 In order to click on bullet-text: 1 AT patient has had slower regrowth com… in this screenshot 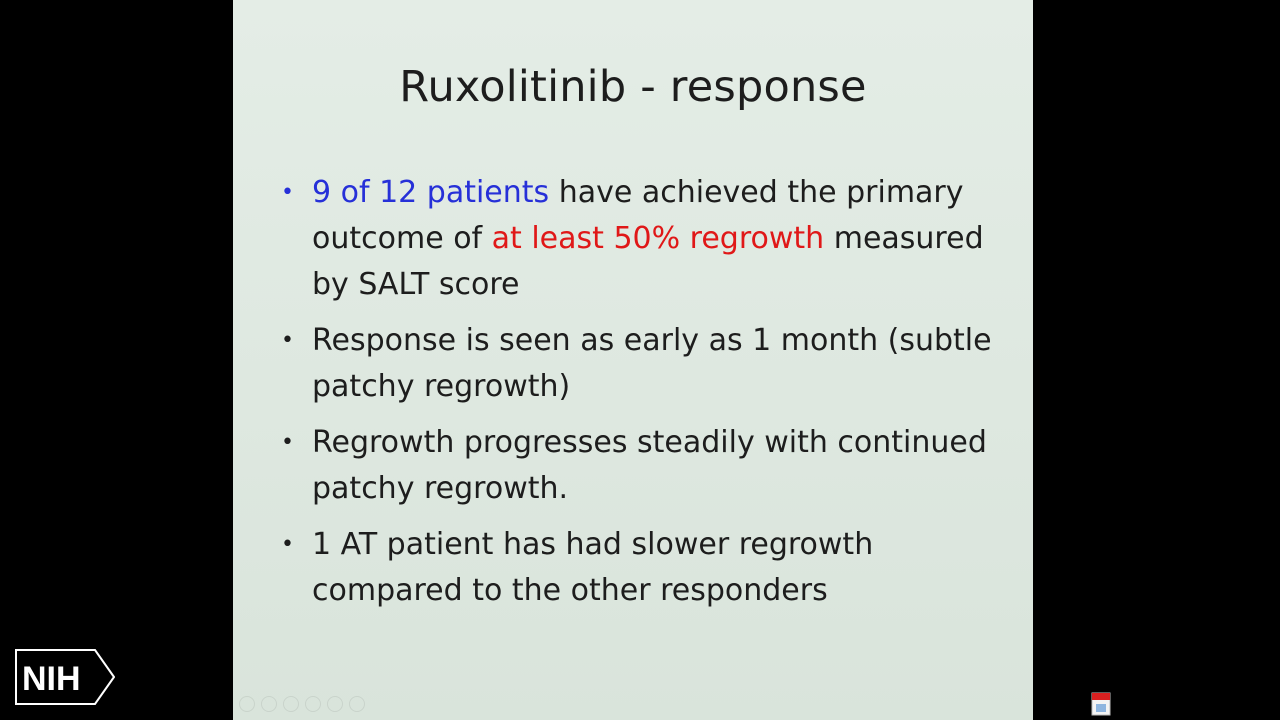, I will do `click(593, 567)`.